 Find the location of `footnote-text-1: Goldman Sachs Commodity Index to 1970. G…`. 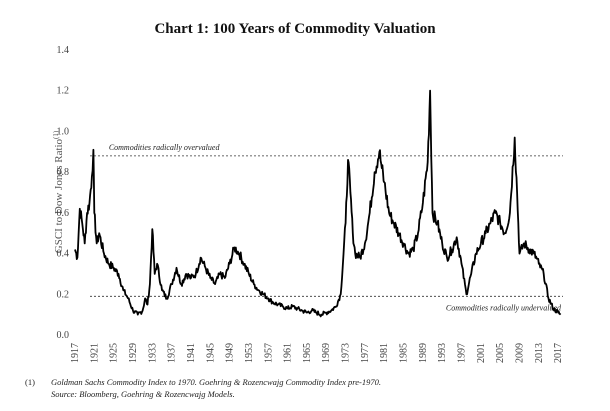

footnote-text-1: Goldman Sachs Commodity Index to 1970. G… is located at coordinates (216, 382).